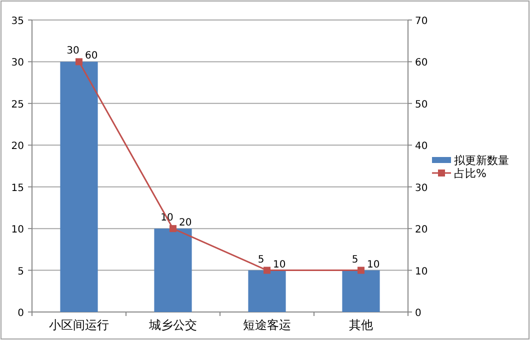 The width and height of the screenshot is (530, 345). Describe the element at coordinates (17, 188) in the screenshot. I see `y-tick-label: 15` at that location.